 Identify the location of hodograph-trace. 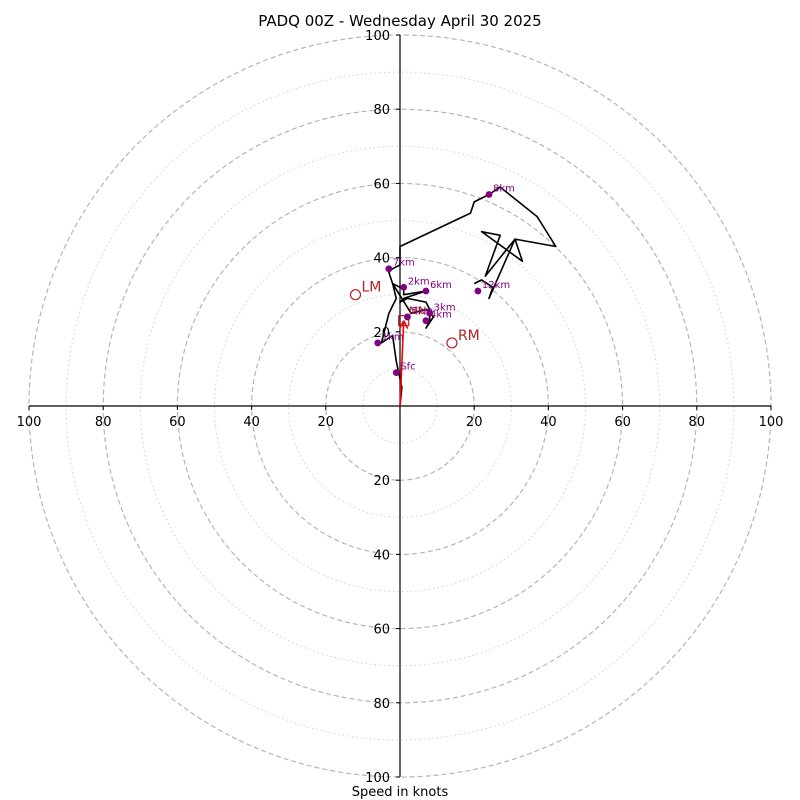
(468, 296).